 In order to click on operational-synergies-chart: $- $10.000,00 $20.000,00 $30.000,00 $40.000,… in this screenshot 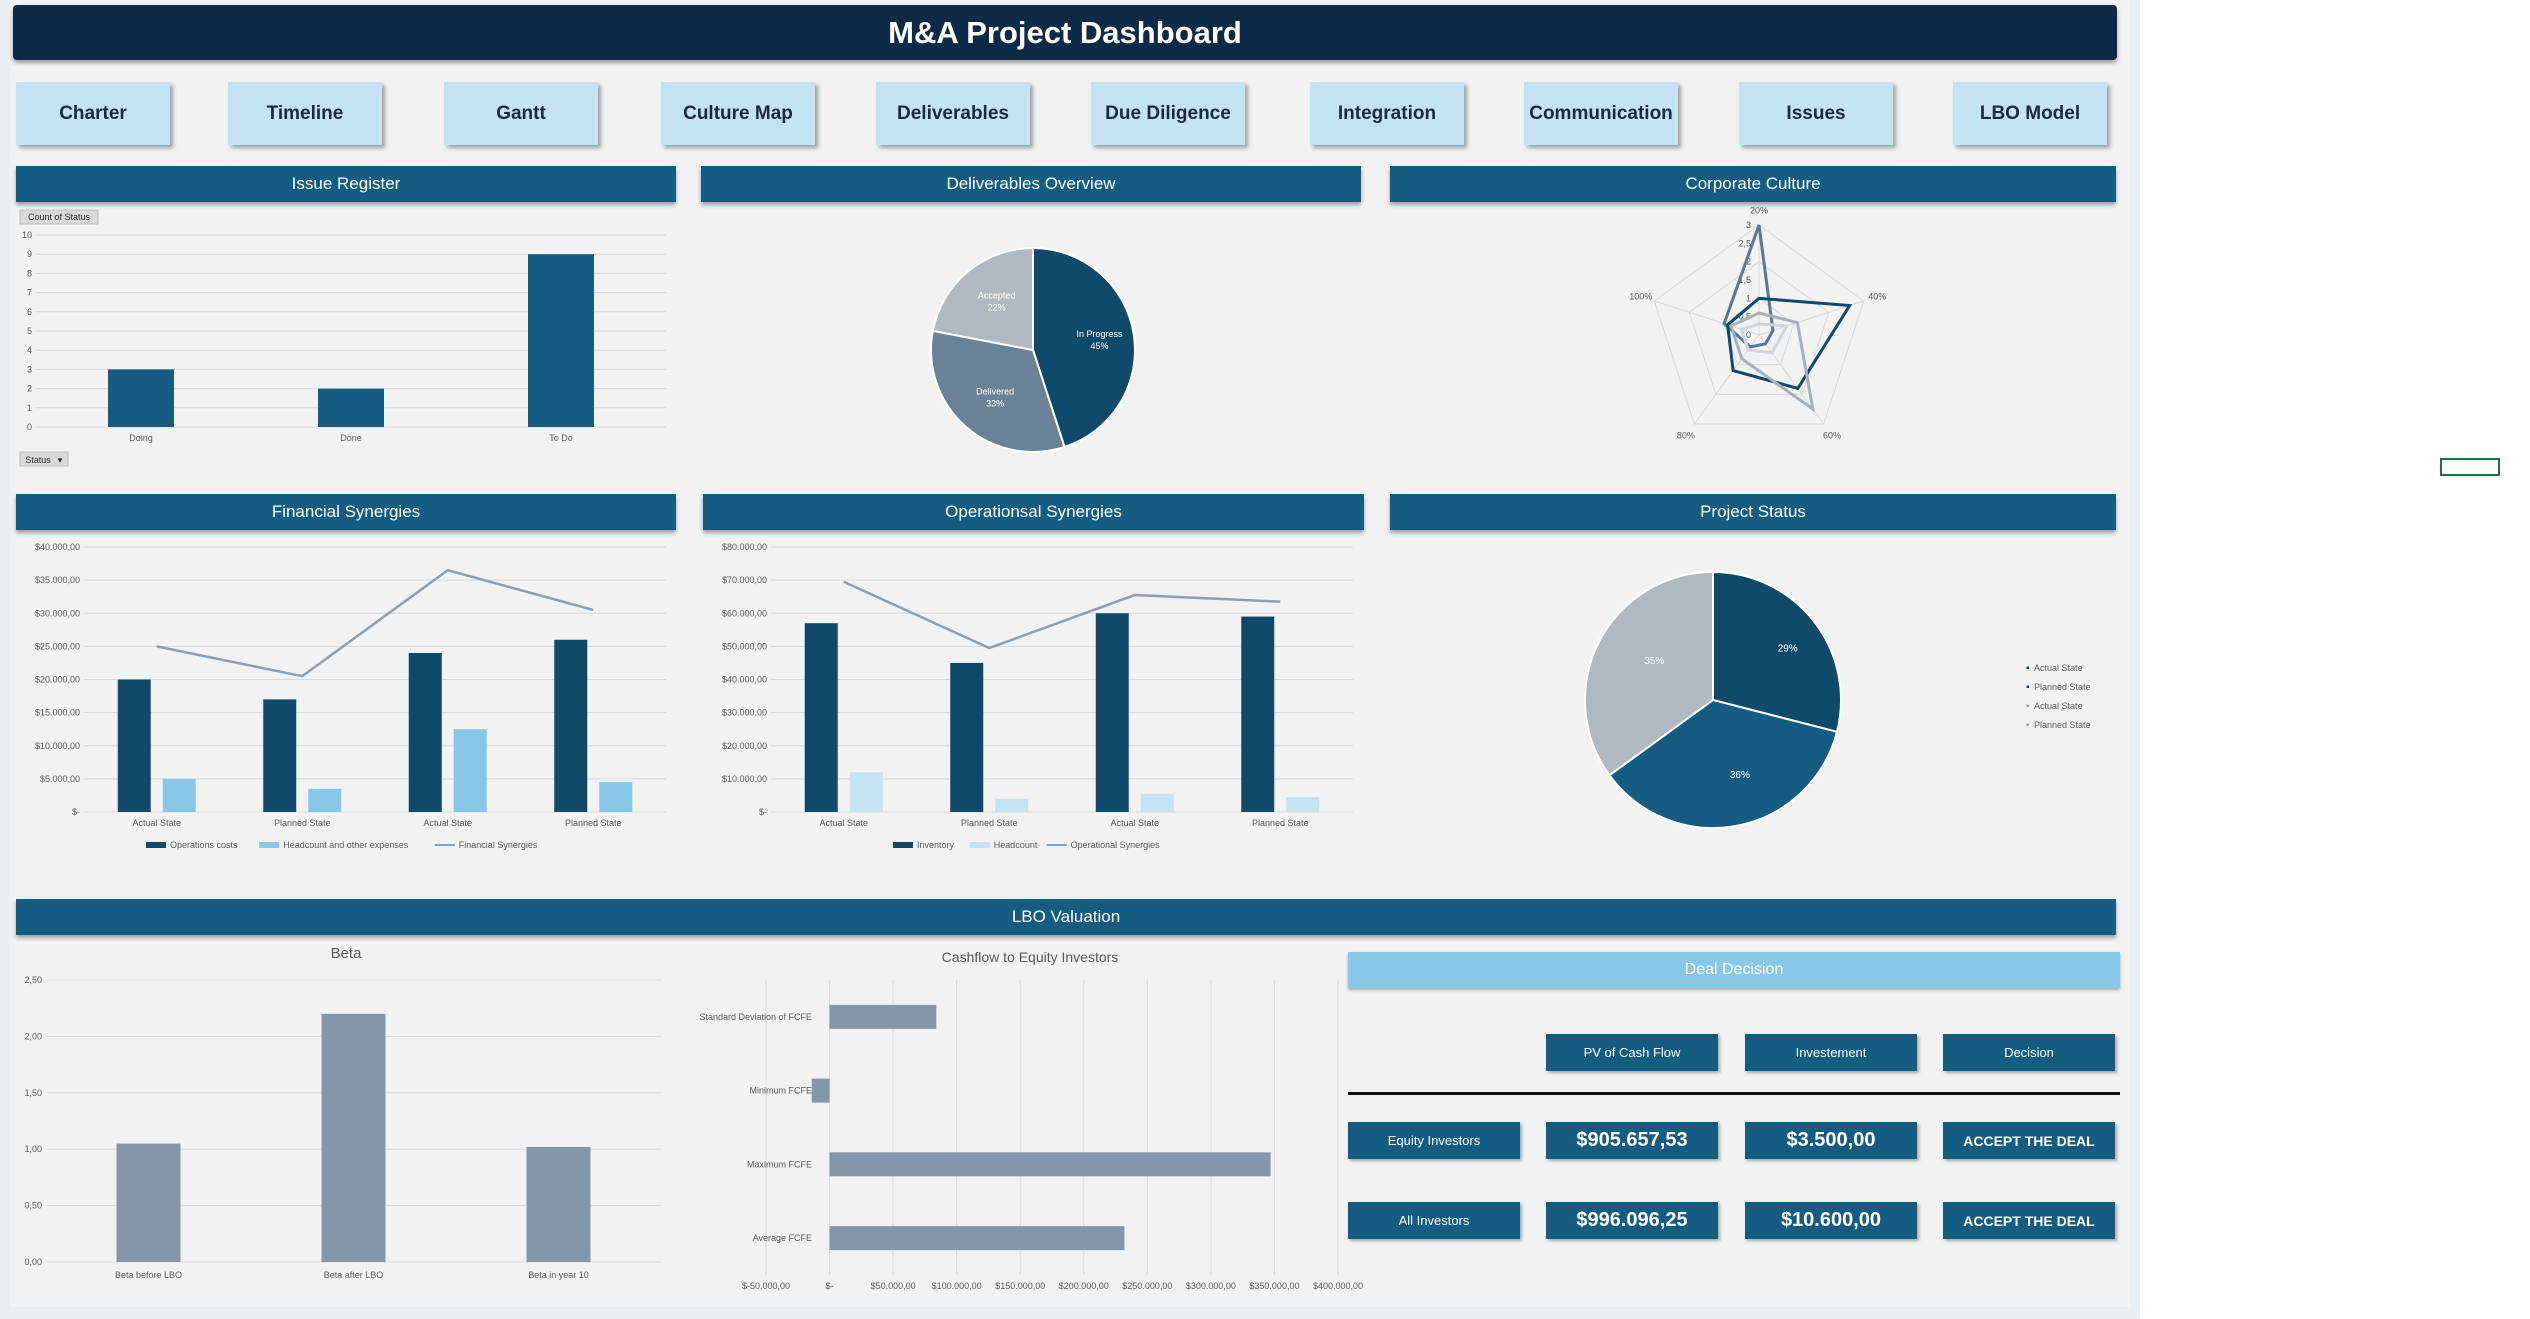, I will do `click(1037, 696)`.